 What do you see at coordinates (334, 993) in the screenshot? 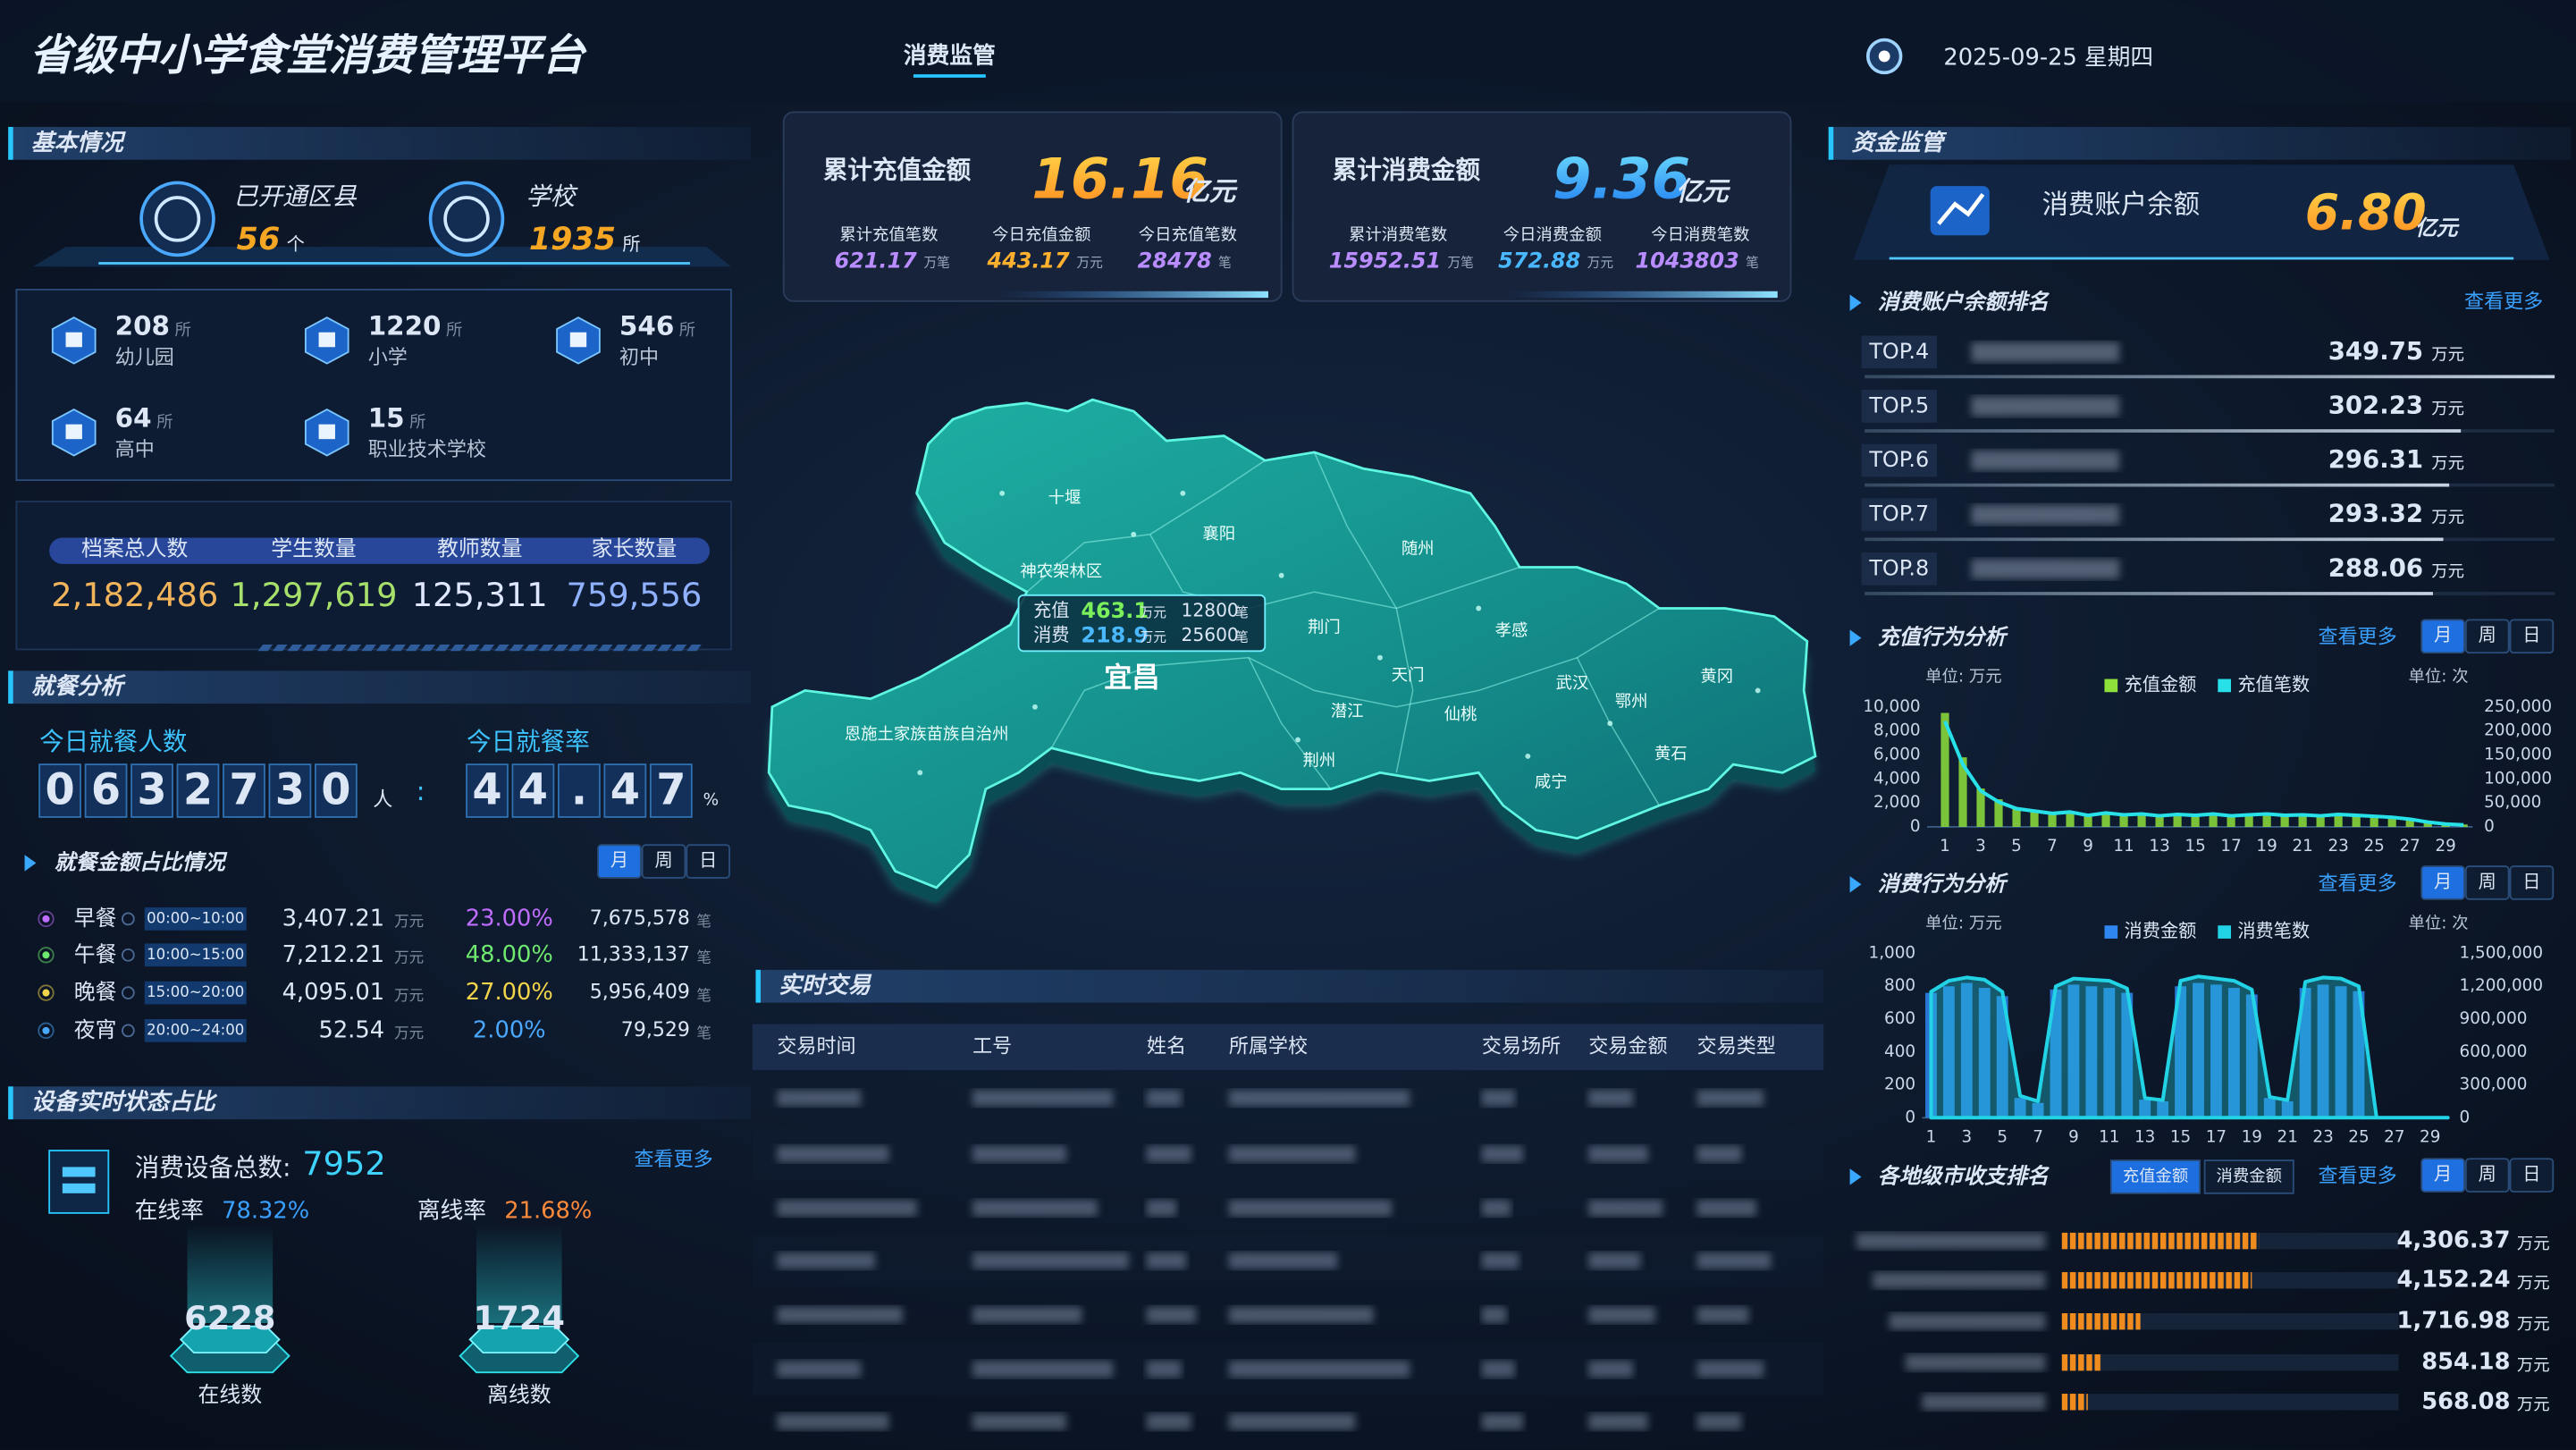
I see `meal-amount: 4,095.01` at bounding box center [334, 993].